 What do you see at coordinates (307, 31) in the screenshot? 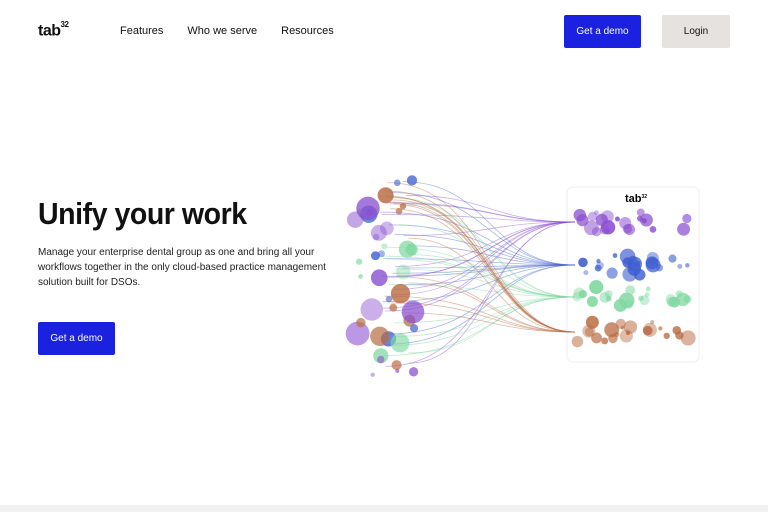
I see `nav-link-resources: Resources` at bounding box center [307, 31].